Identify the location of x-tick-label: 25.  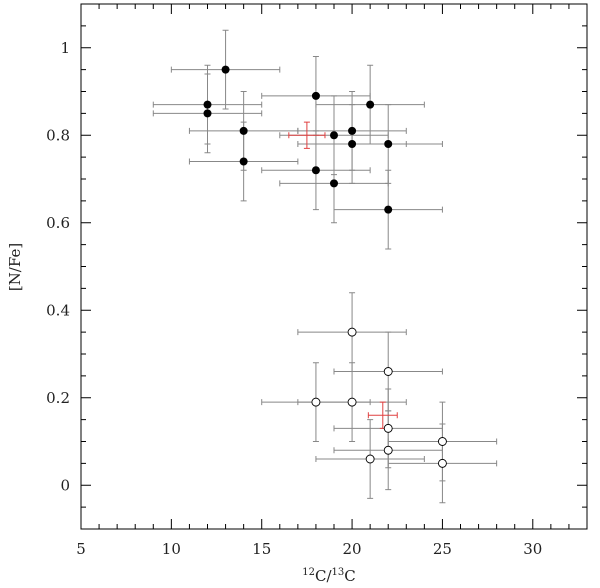
(442, 549).